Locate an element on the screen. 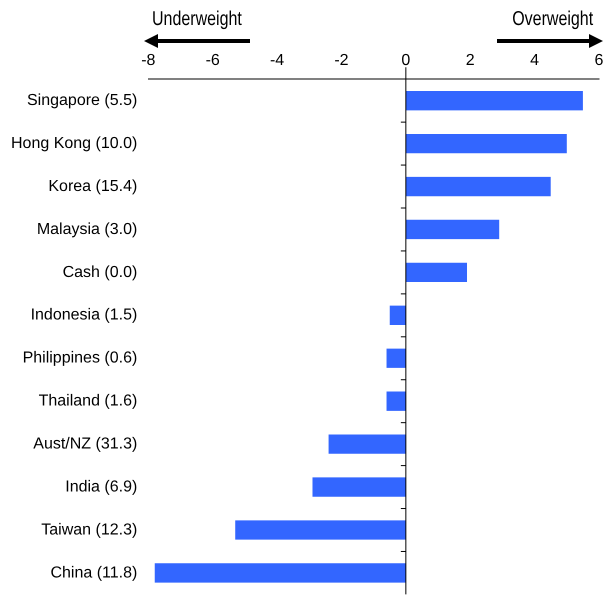 The height and width of the screenshot is (615, 615). y-tick-label: Korea (15.4) is located at coordinates (93, 186).